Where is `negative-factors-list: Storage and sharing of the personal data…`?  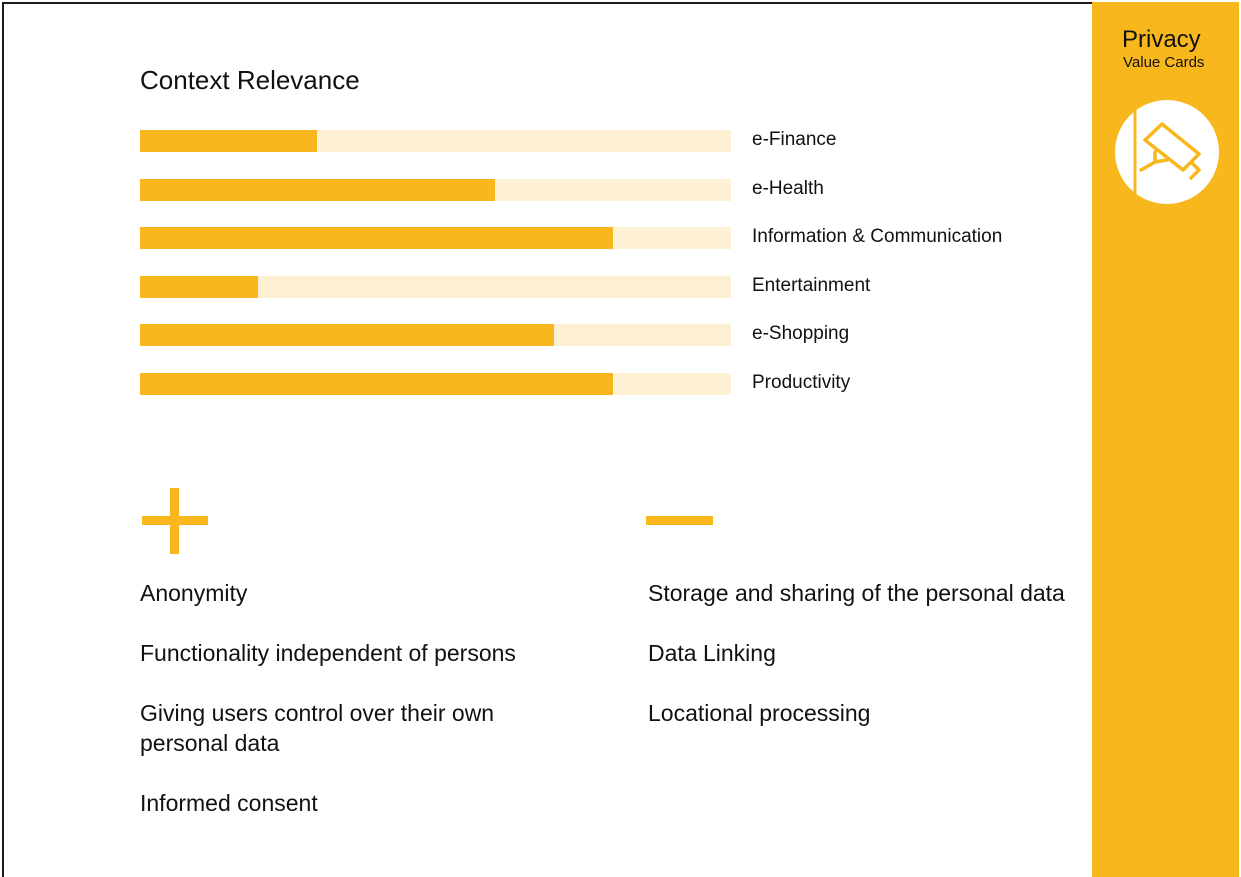
negative-factors-list: Storage and sharing of the personal data… is located at coordinates (858, 668).